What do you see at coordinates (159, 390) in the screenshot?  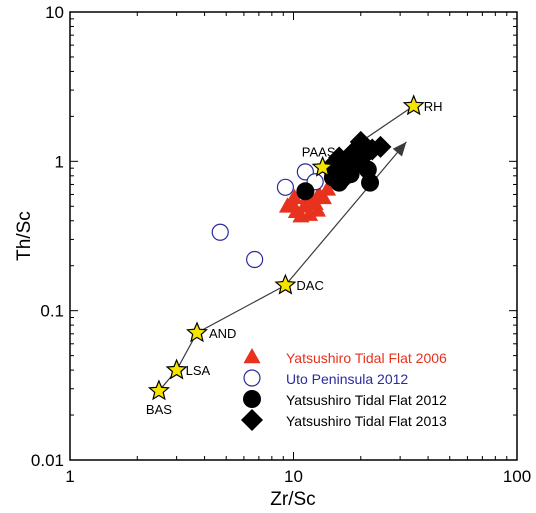 I see `reference-star-bas` at bounding box center [159, 390].